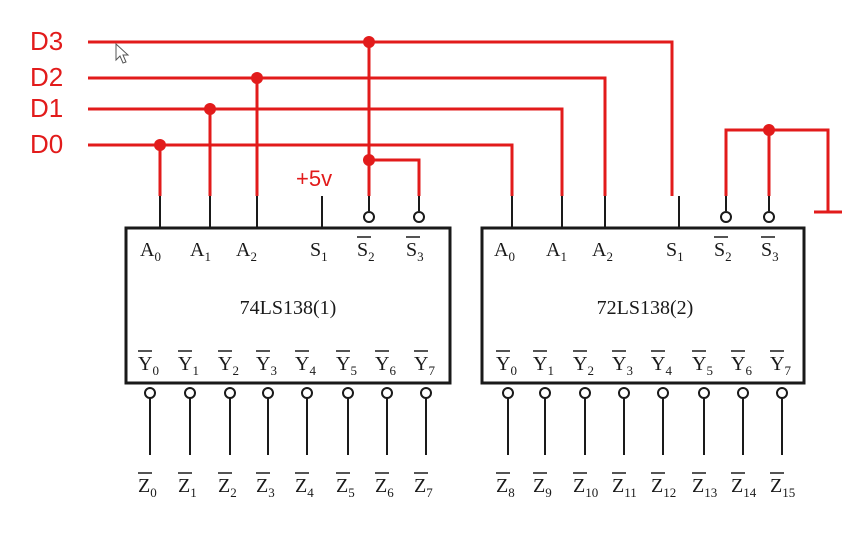  Describe the element at coordinates (257, 78) in the screenshot. I see `junction-dot-d2` at that location.